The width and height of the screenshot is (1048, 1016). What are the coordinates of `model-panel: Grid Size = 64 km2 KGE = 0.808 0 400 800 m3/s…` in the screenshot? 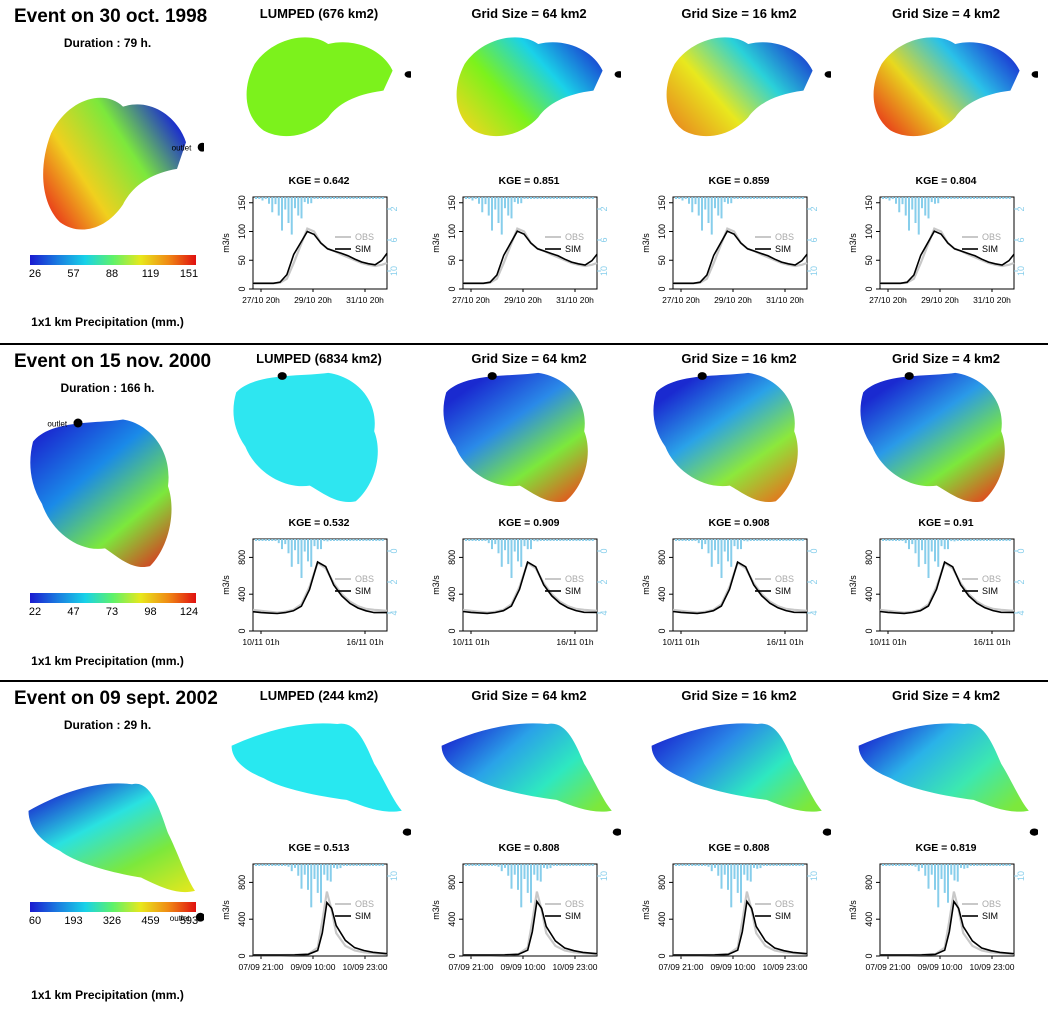 It's located at (529, 849).